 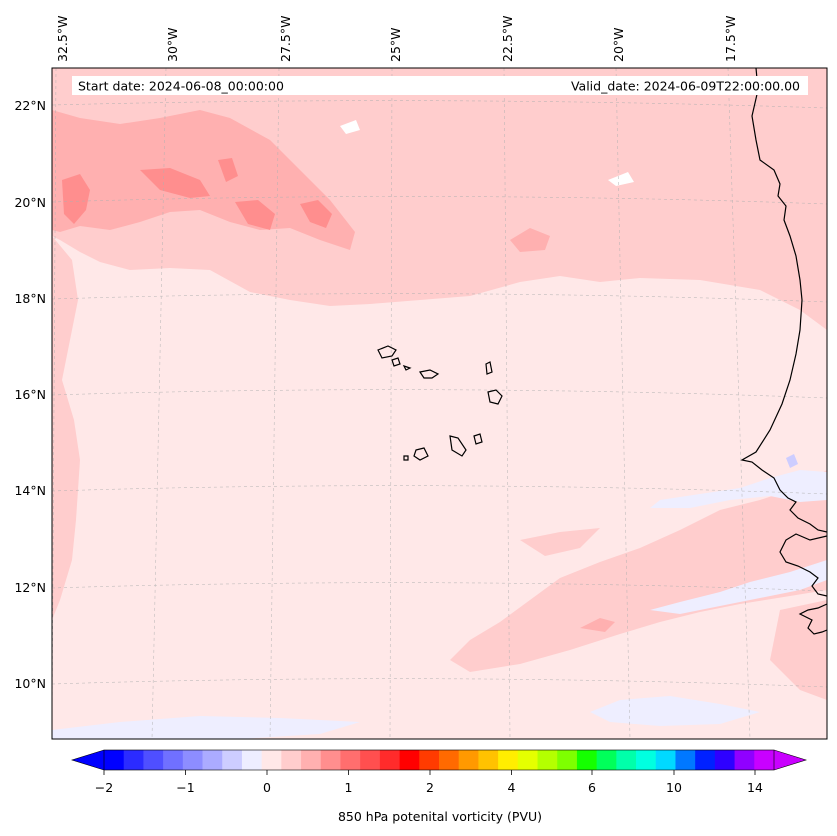 What do you see at coordinates (407, 367) in the screenshot?
I see `island-santa-luzia` at bounding box center [407, 367].